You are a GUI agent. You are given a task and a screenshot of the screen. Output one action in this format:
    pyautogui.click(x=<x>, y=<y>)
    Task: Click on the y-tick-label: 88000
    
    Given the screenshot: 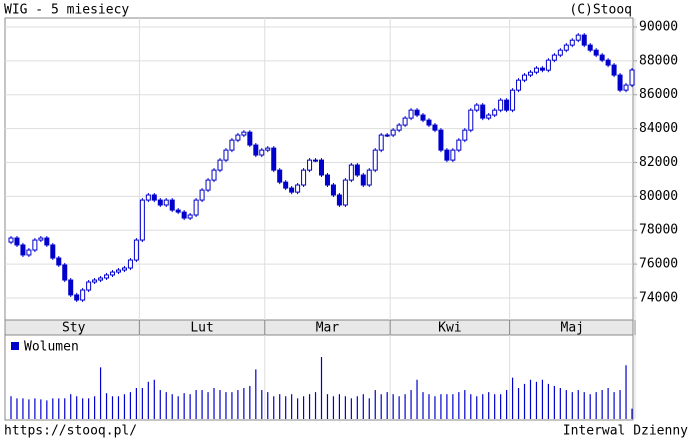 What is the action you would take?
    pyautogui.click(x=658, y=60)
    